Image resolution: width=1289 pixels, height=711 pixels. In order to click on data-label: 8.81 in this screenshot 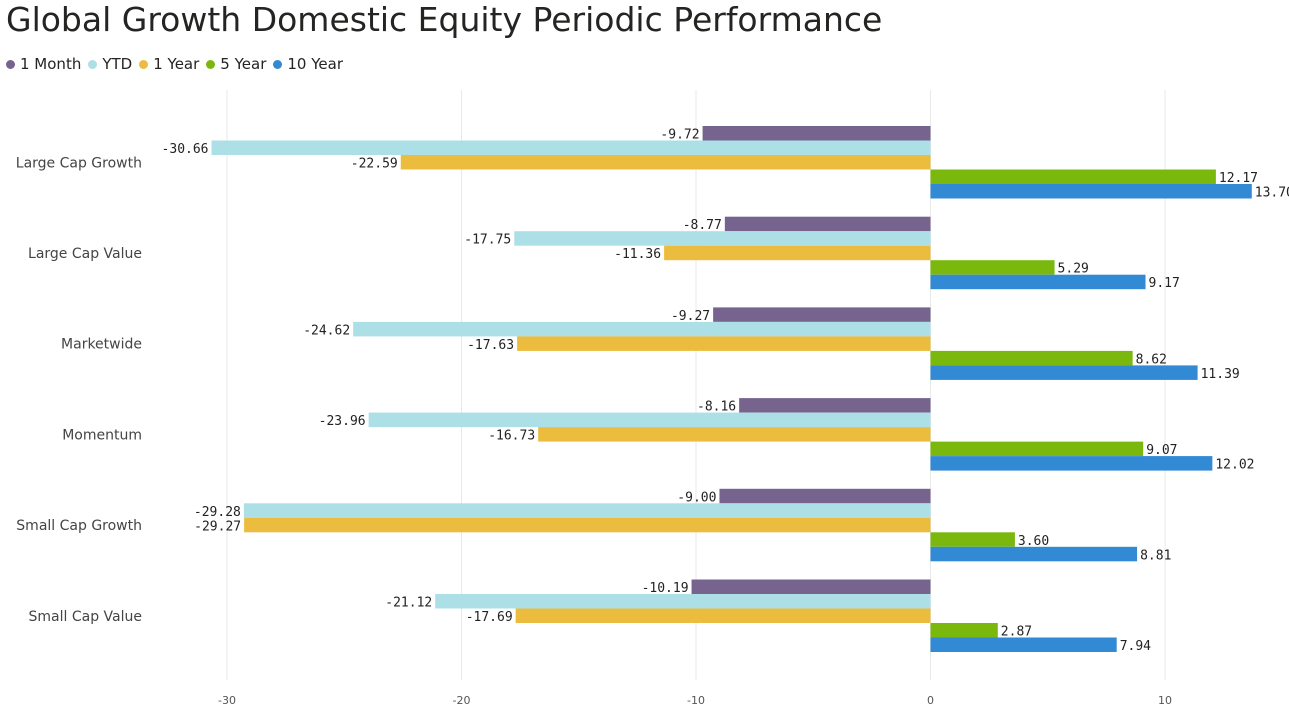, I will do `click(1155, 555)`.